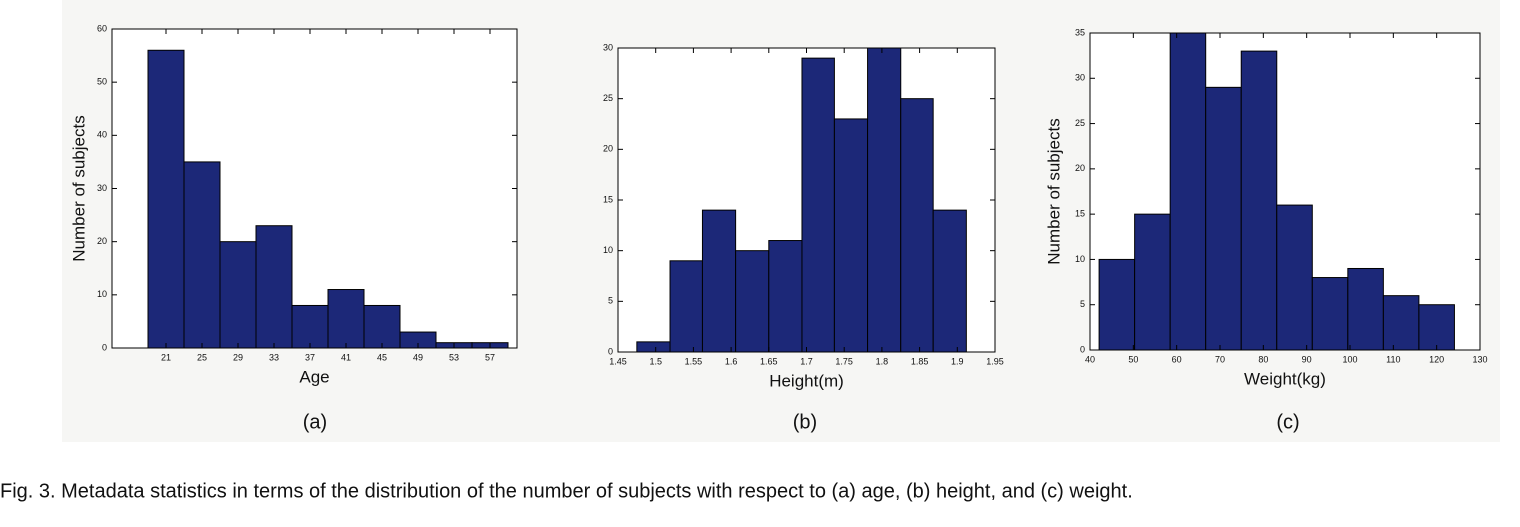 The width and height of the screenshot is (1520, 527). What do you see at coordinates (315, 422) in the screenshot?
I see `subfigure-label: (a)` at bounding box center [315, 422].